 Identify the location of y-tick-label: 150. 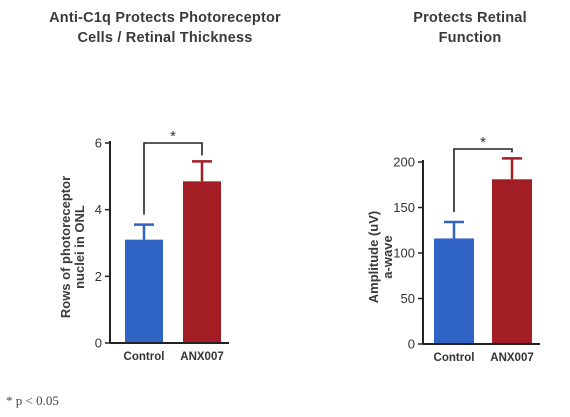
(404, 207).